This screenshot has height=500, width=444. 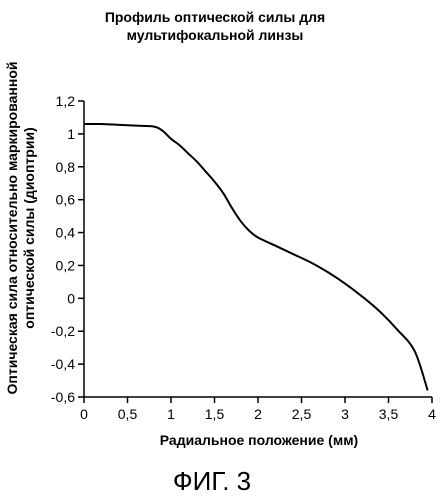 I want to click on x-tick-label: 3,5, so click(x=389, y=414).